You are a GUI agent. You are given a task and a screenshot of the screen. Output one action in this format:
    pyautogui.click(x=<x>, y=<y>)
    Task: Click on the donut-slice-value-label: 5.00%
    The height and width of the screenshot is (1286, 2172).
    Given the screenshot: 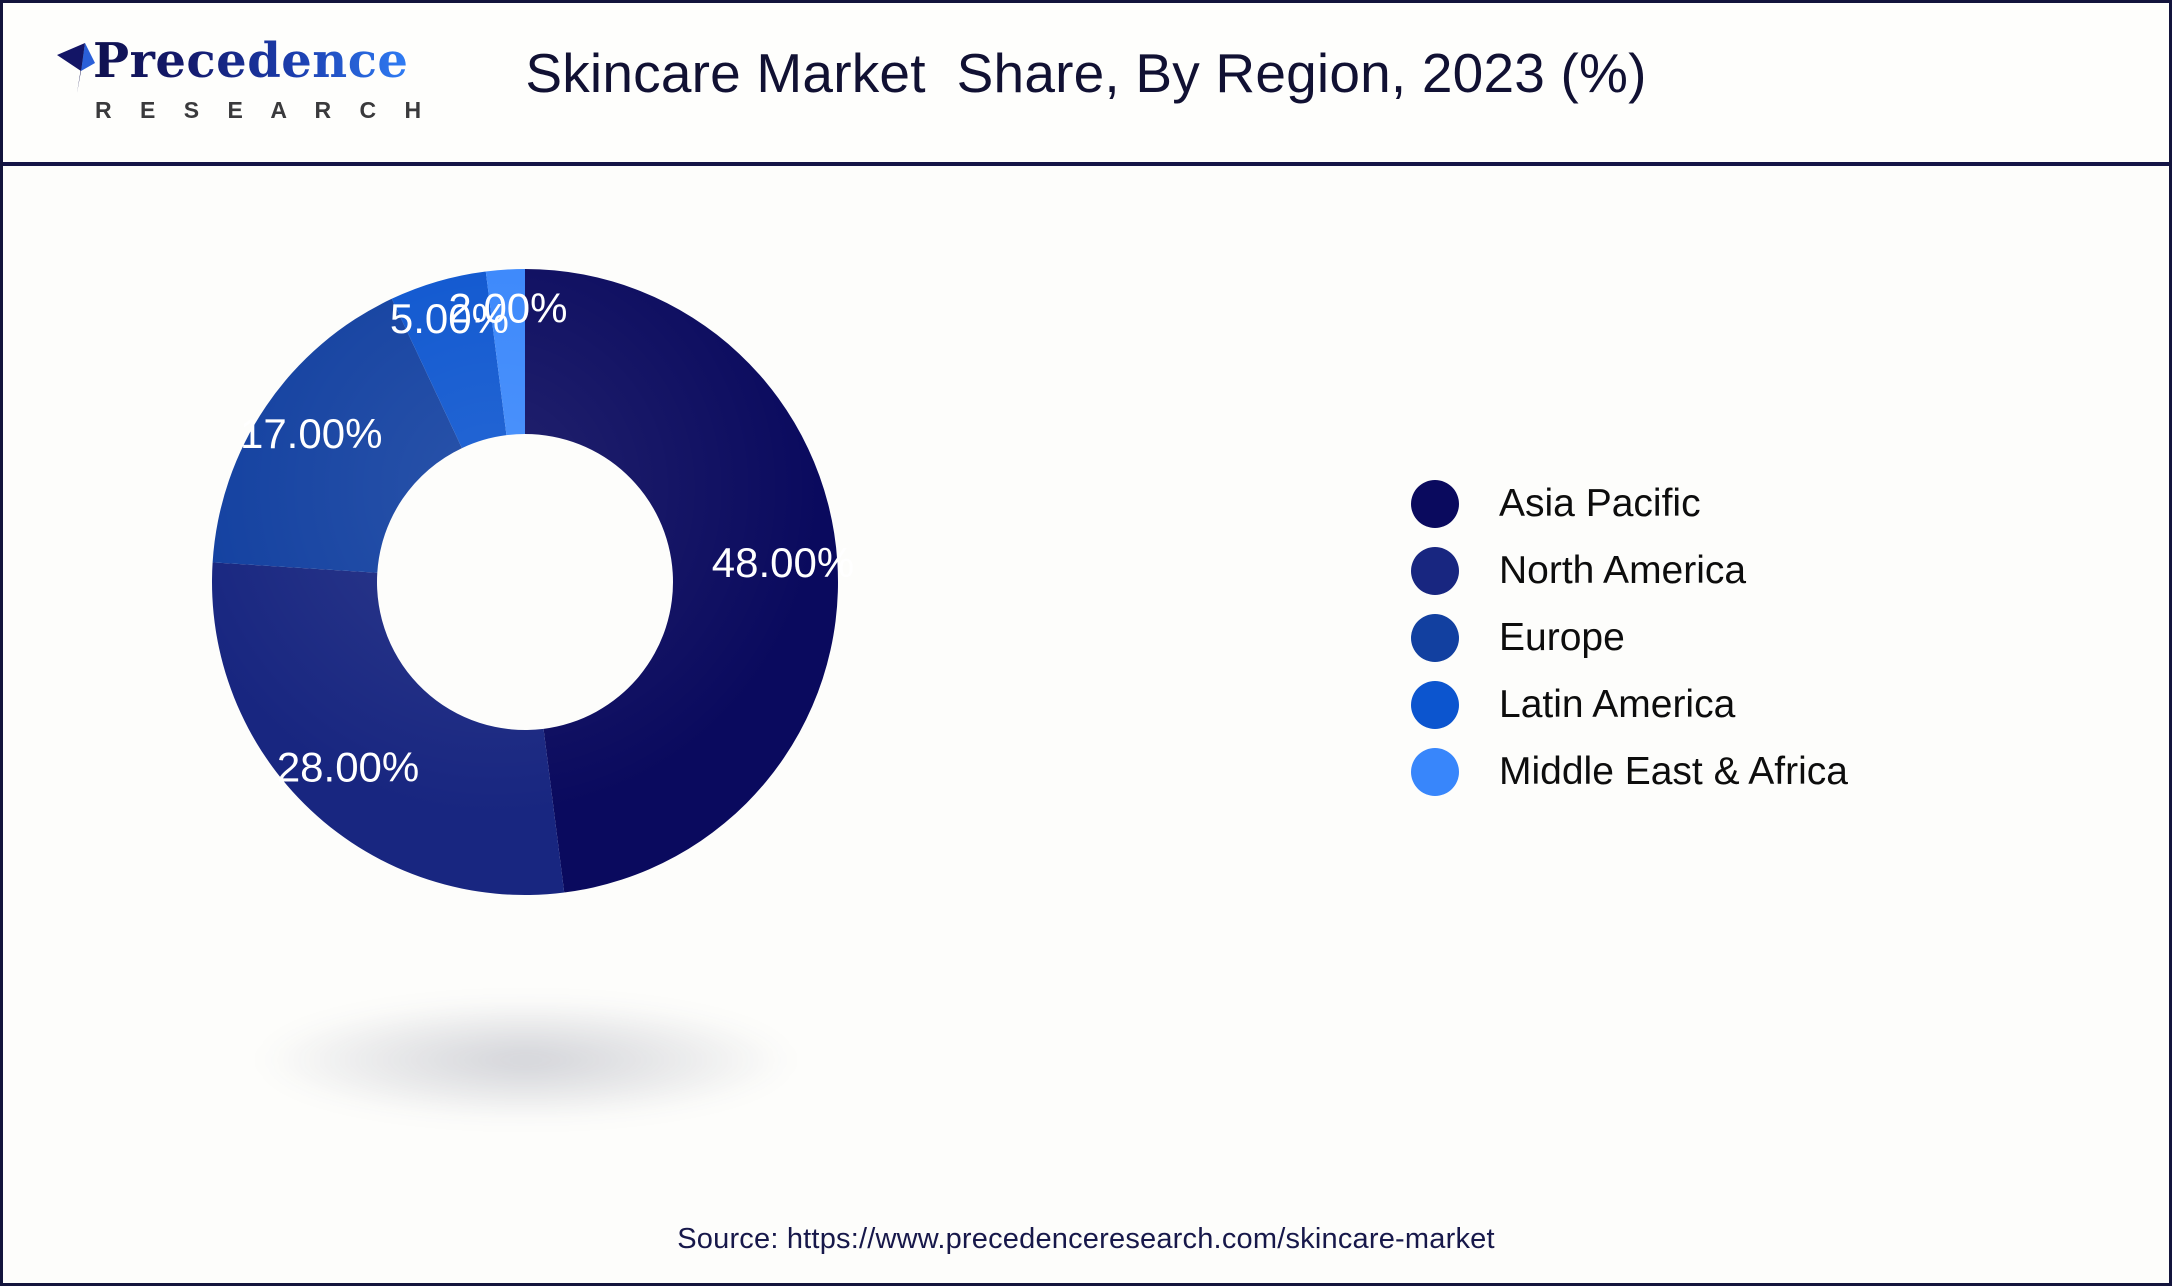 What is the action you would take?
    pyautogui.click(x=449, y=318)
    